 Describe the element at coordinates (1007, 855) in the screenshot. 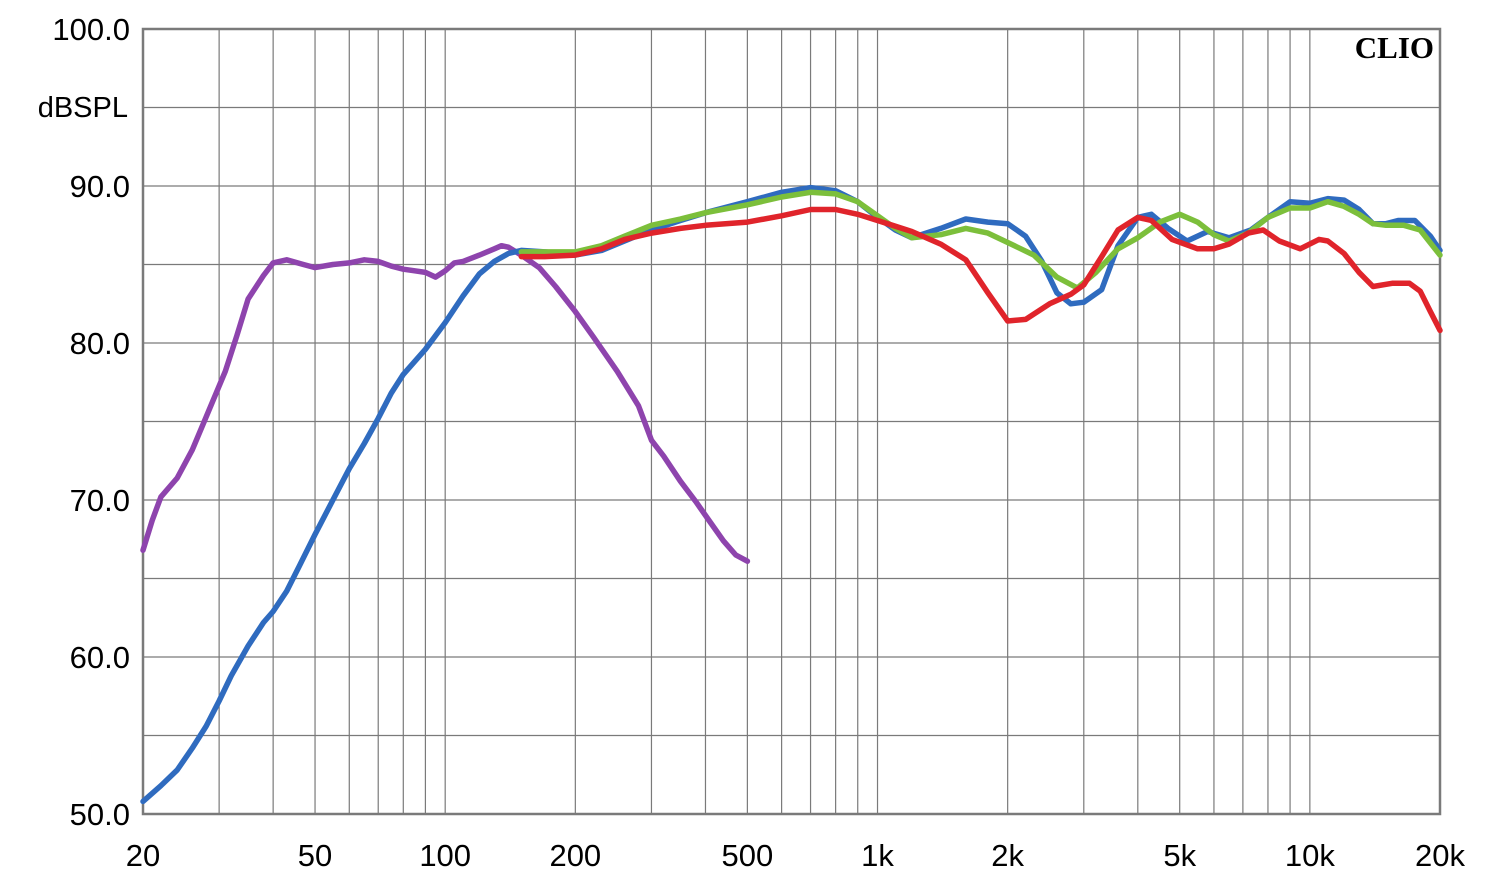

I see `x-tick-label: 2k` at that location.